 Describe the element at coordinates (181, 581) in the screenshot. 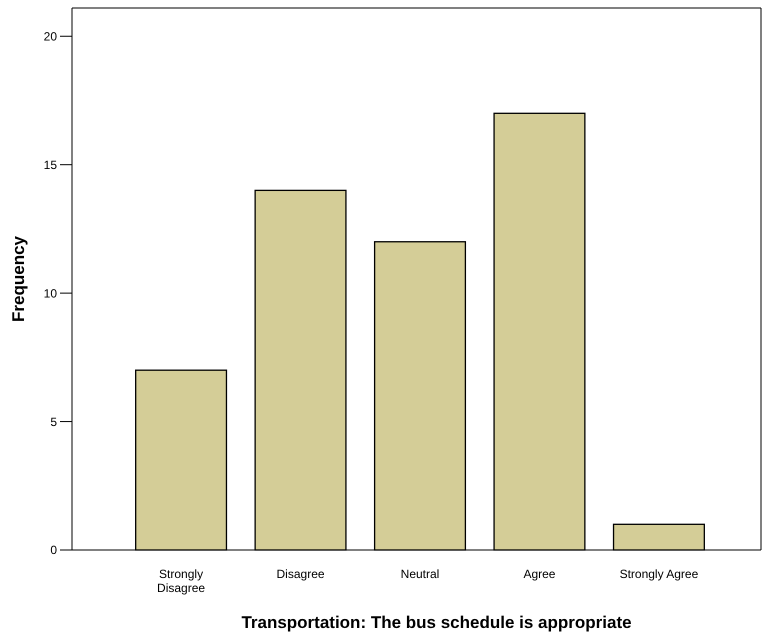

I see `x-tick-label: Strongly Disagree` at that location.